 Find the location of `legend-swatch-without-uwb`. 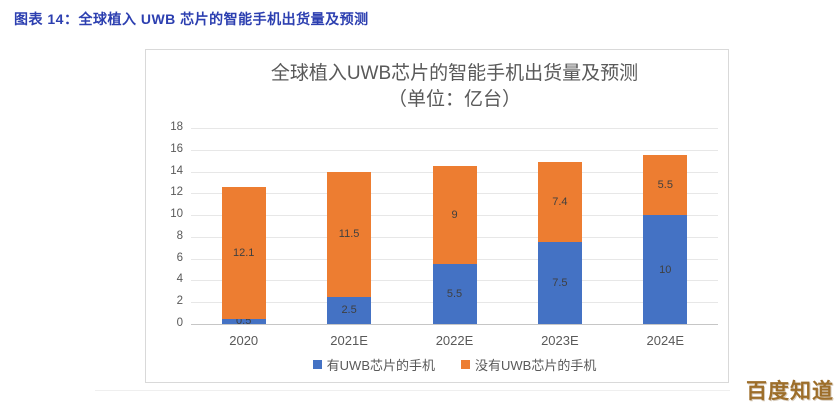

legend-swatch-without-uwb is located at coordinates (465, 364).